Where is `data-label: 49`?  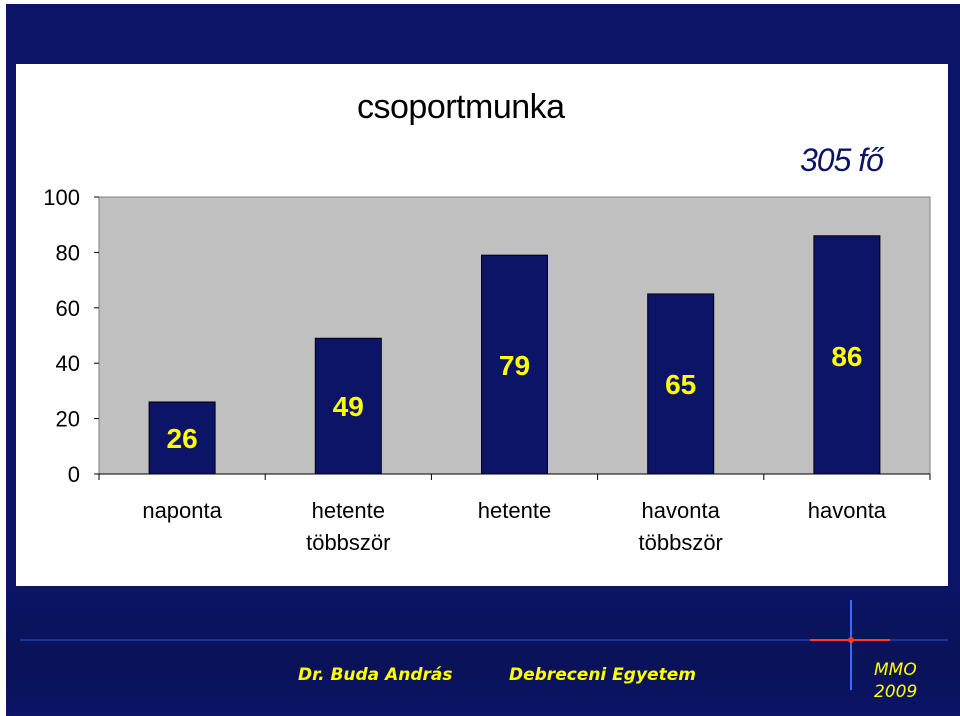 data-label: 49 is located at coordinates (348, 406).